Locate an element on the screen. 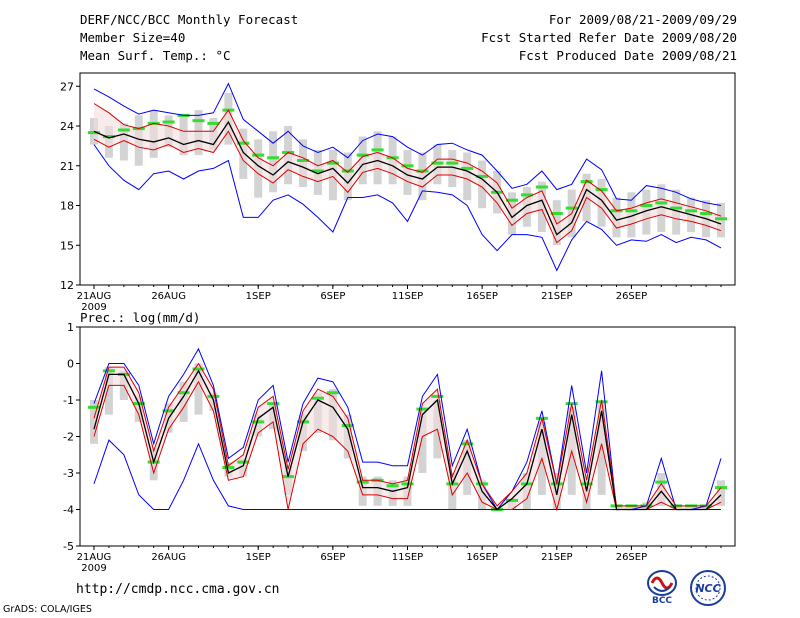  precipitation-year-label: 2009 is located at coordinates (93, 568).